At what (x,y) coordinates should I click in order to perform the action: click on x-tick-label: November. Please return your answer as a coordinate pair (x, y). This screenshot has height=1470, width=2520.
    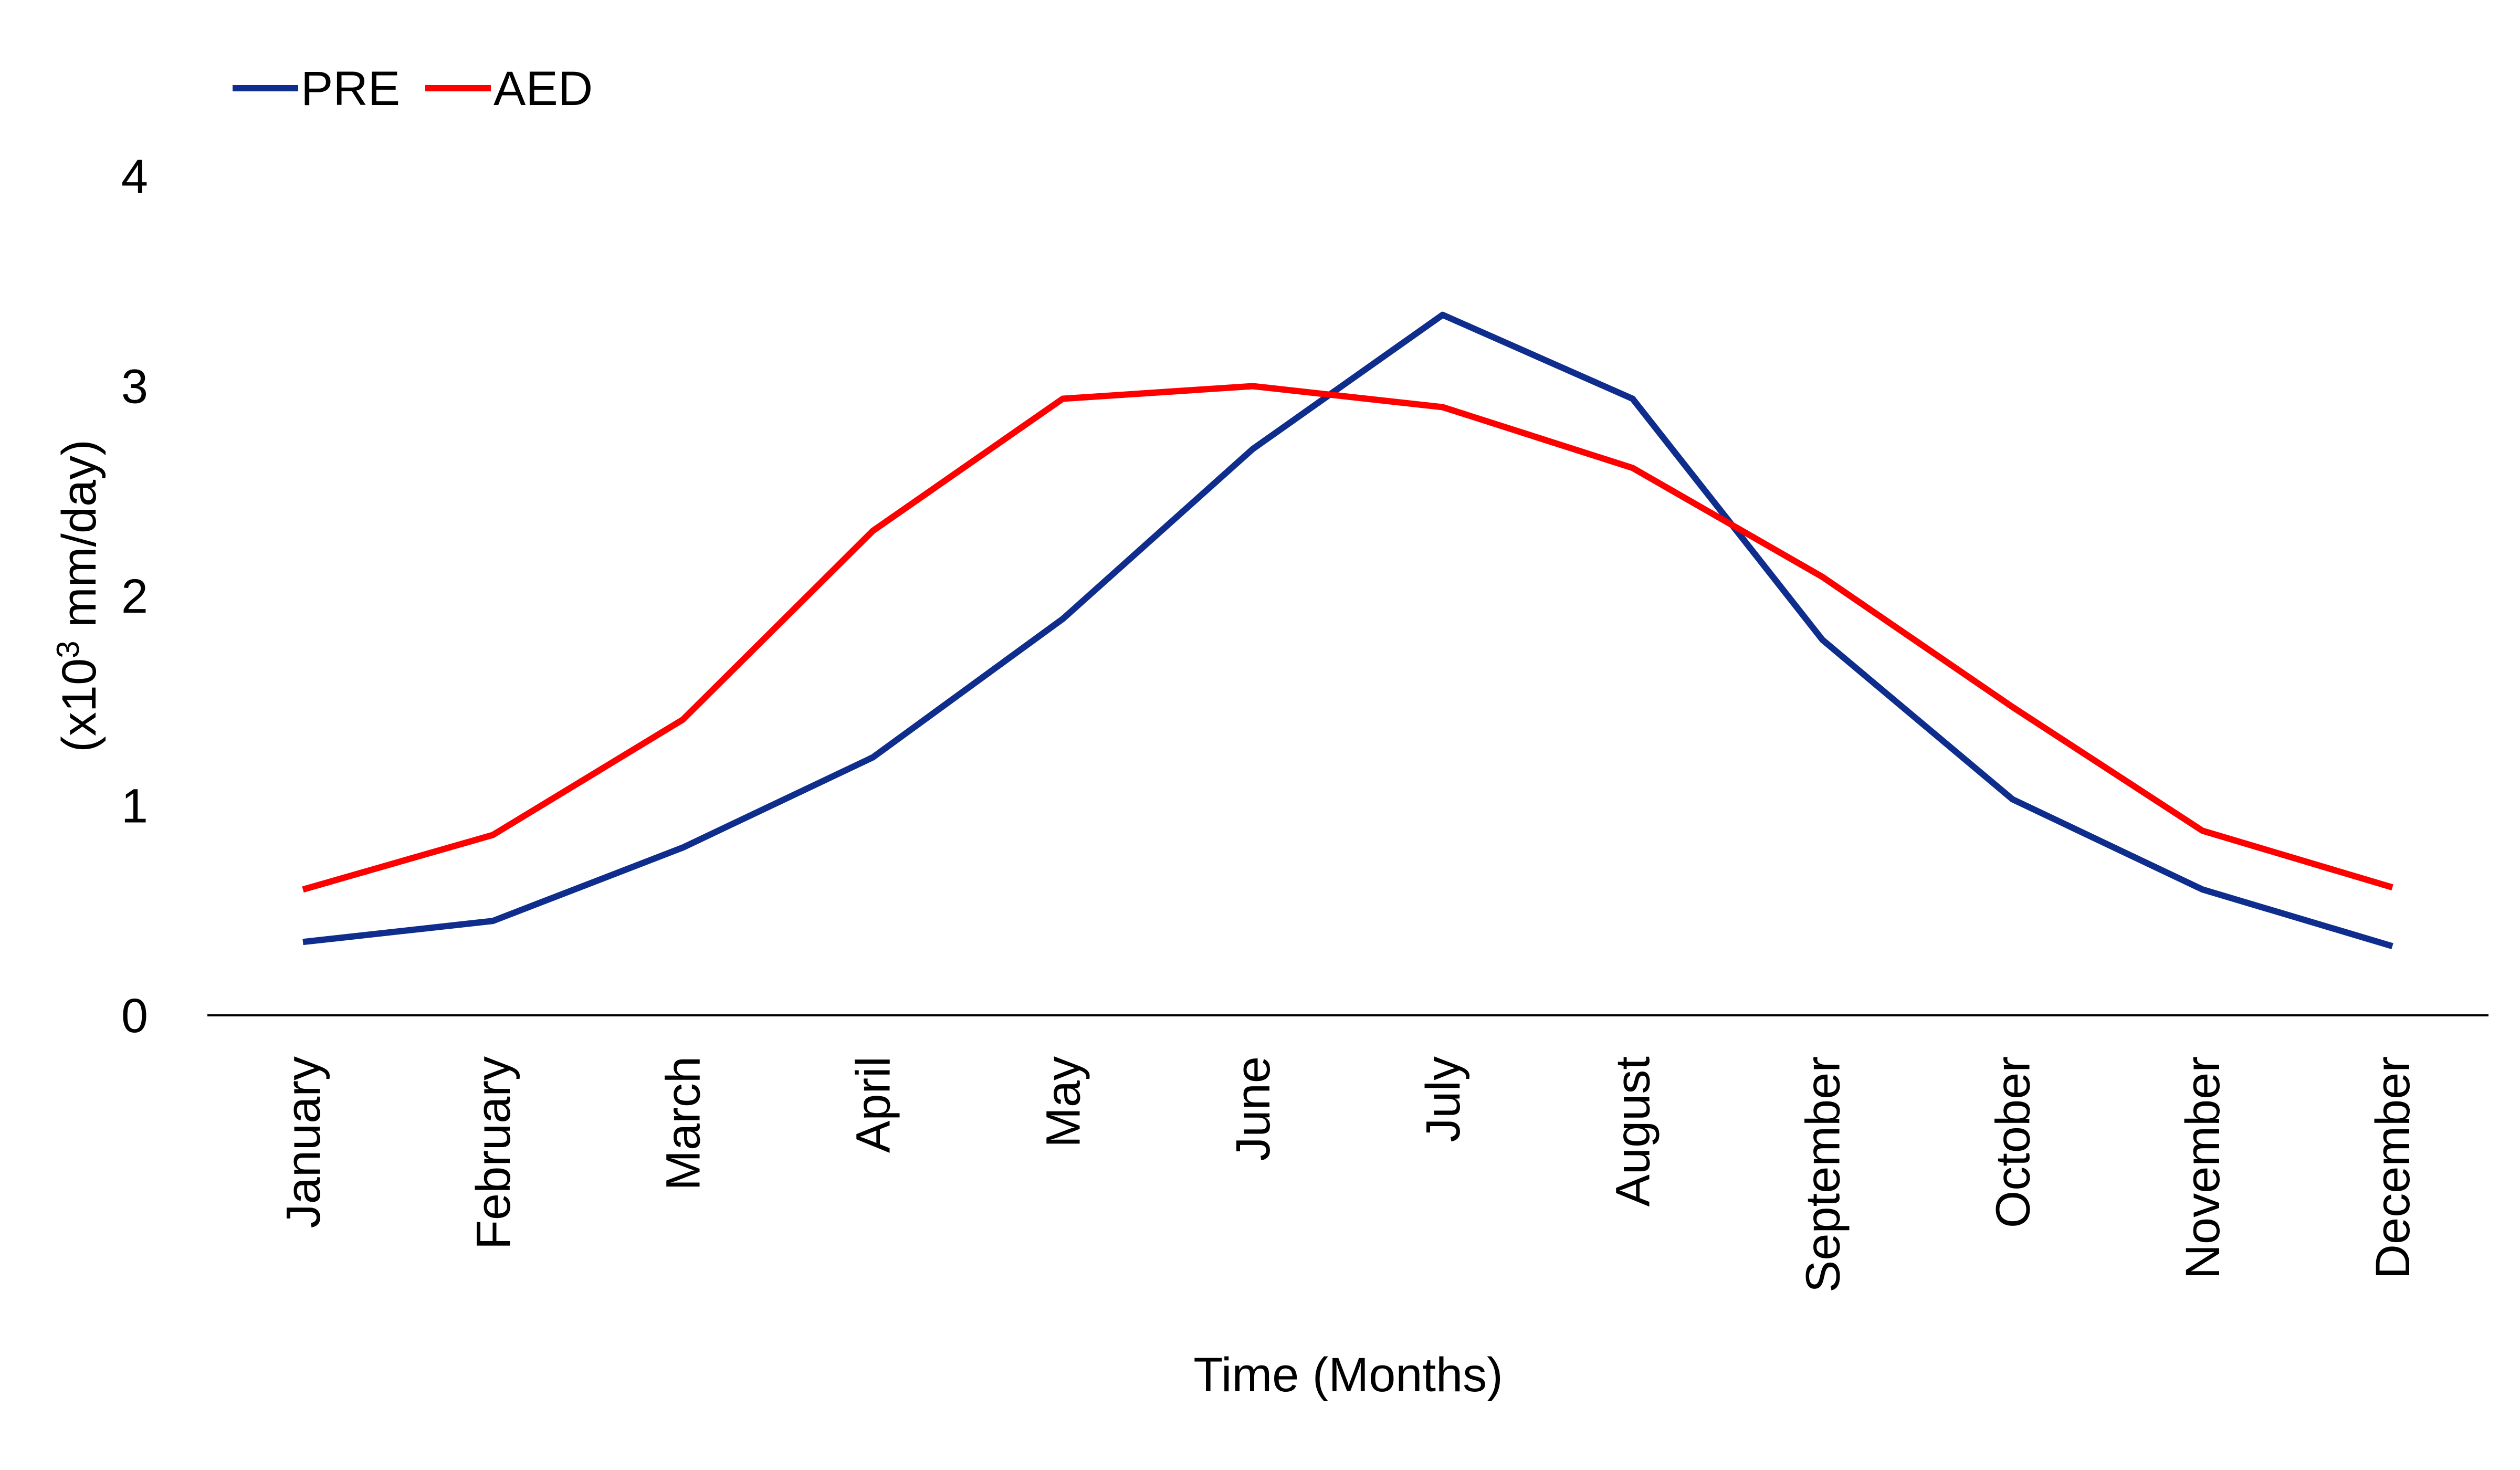
    Looking at the image, I should click on (2203, 1167).